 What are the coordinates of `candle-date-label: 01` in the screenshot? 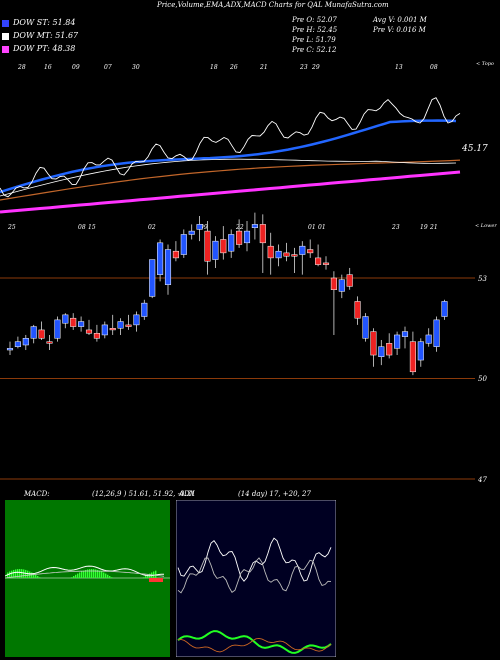 It's located at (322, 227).